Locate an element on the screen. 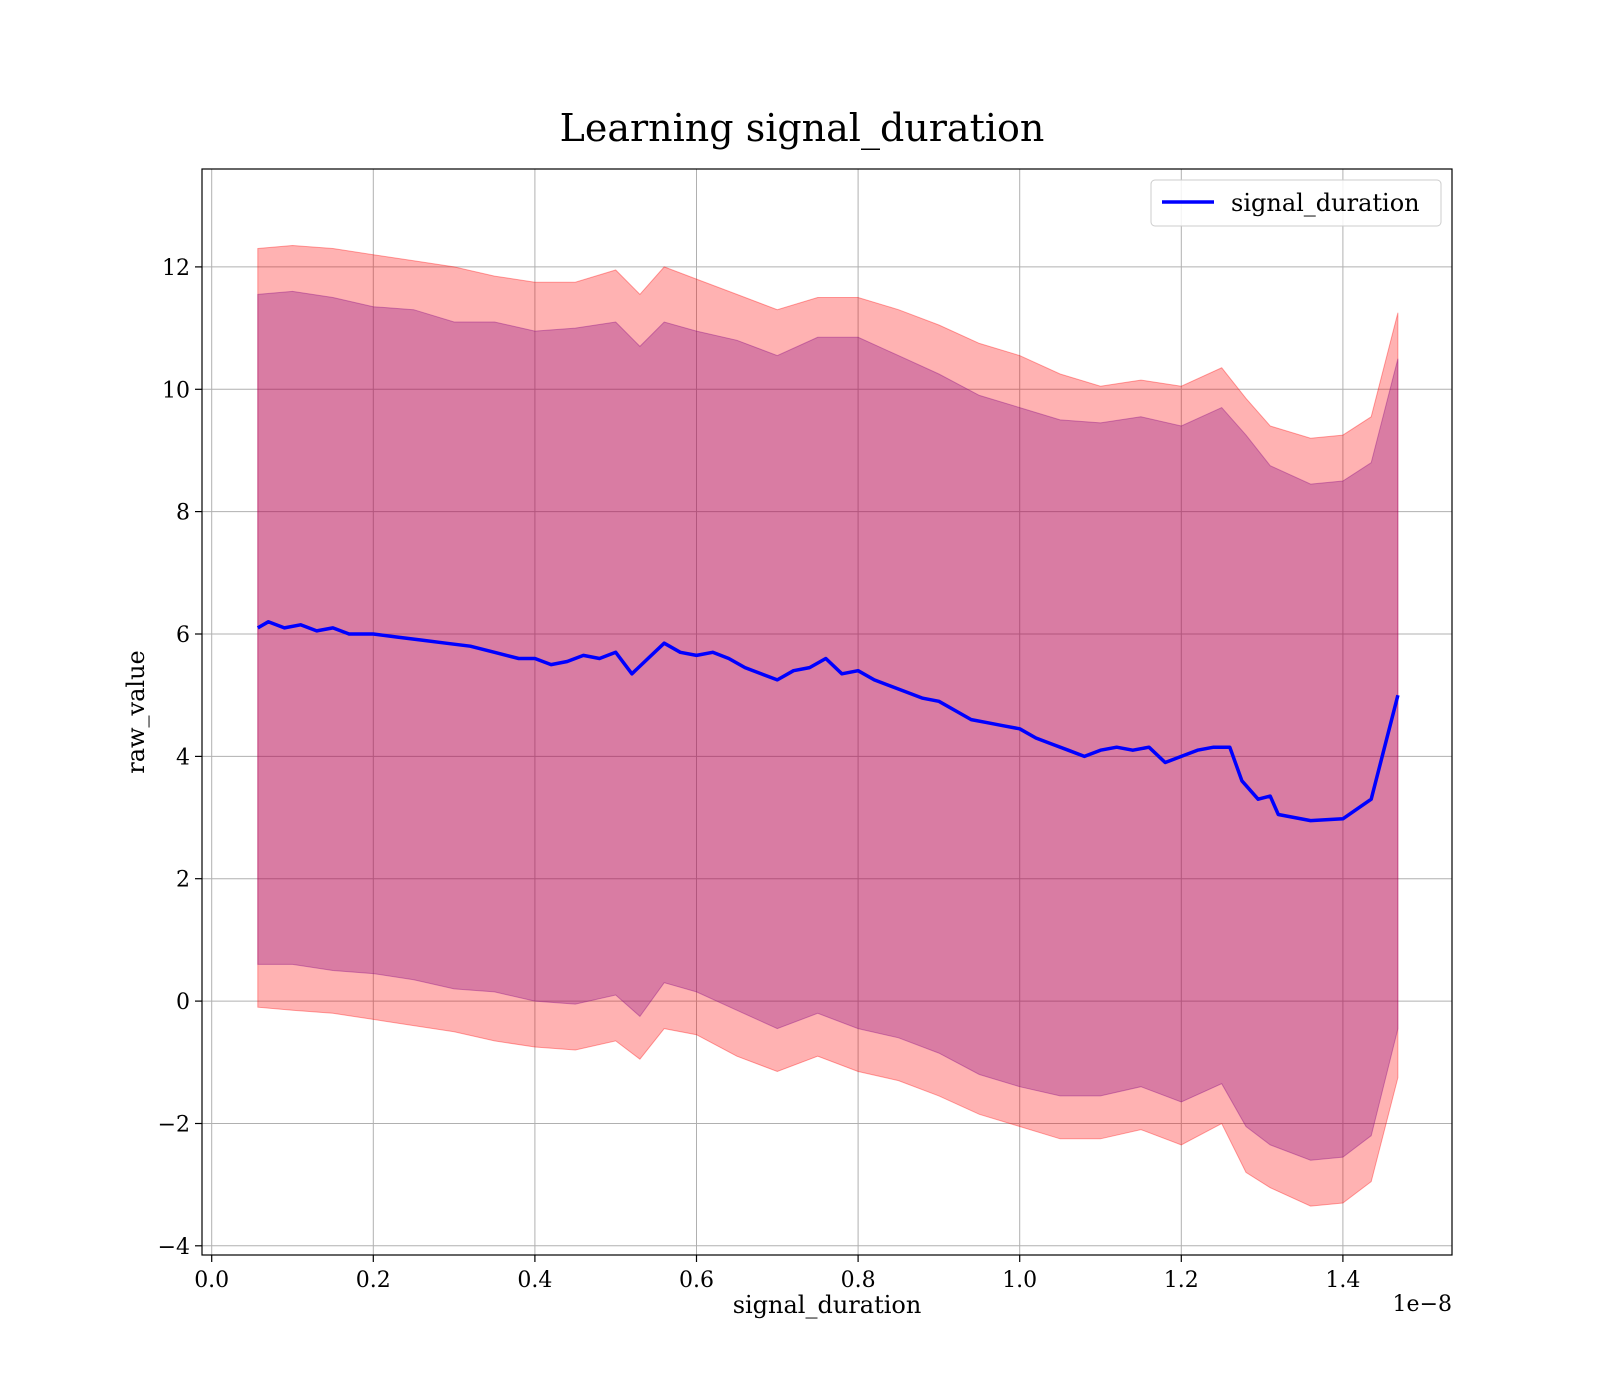 This screenshot has height=1400, width=1600. x-axis-label: signal_duration is located at coordinates (827, 1305).